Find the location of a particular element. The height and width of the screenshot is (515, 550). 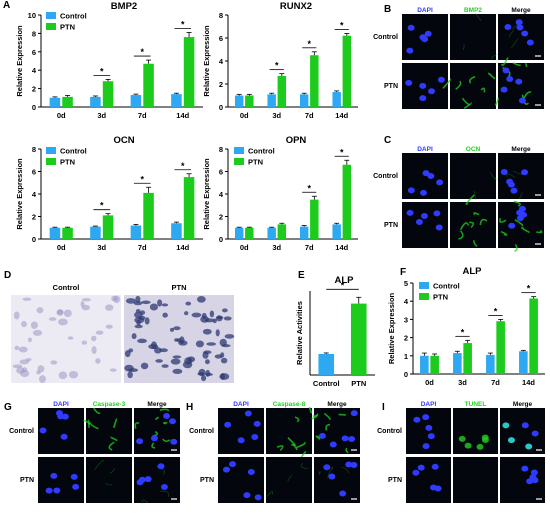

x-tick-label: 7d is located at coordinates (309, 247).